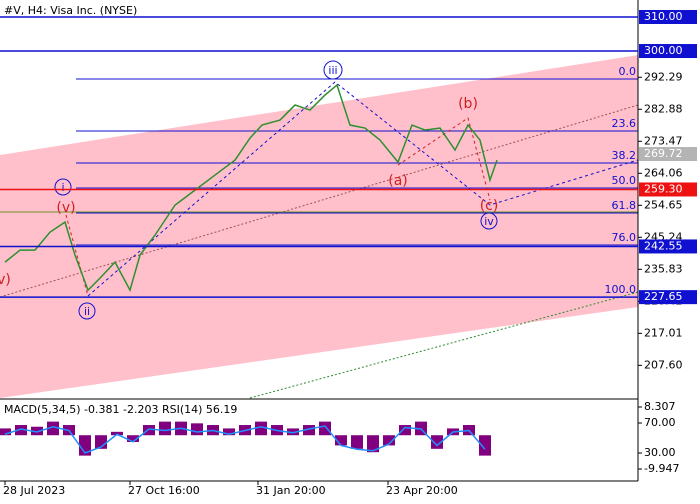 Image resolution: width=700 pixels, height=504 pixels. What do you see at coordinates (34, 490) in the screenshot?
I see `x-tick-label: 28 Jul 2023` at bounding box center [34, 490].